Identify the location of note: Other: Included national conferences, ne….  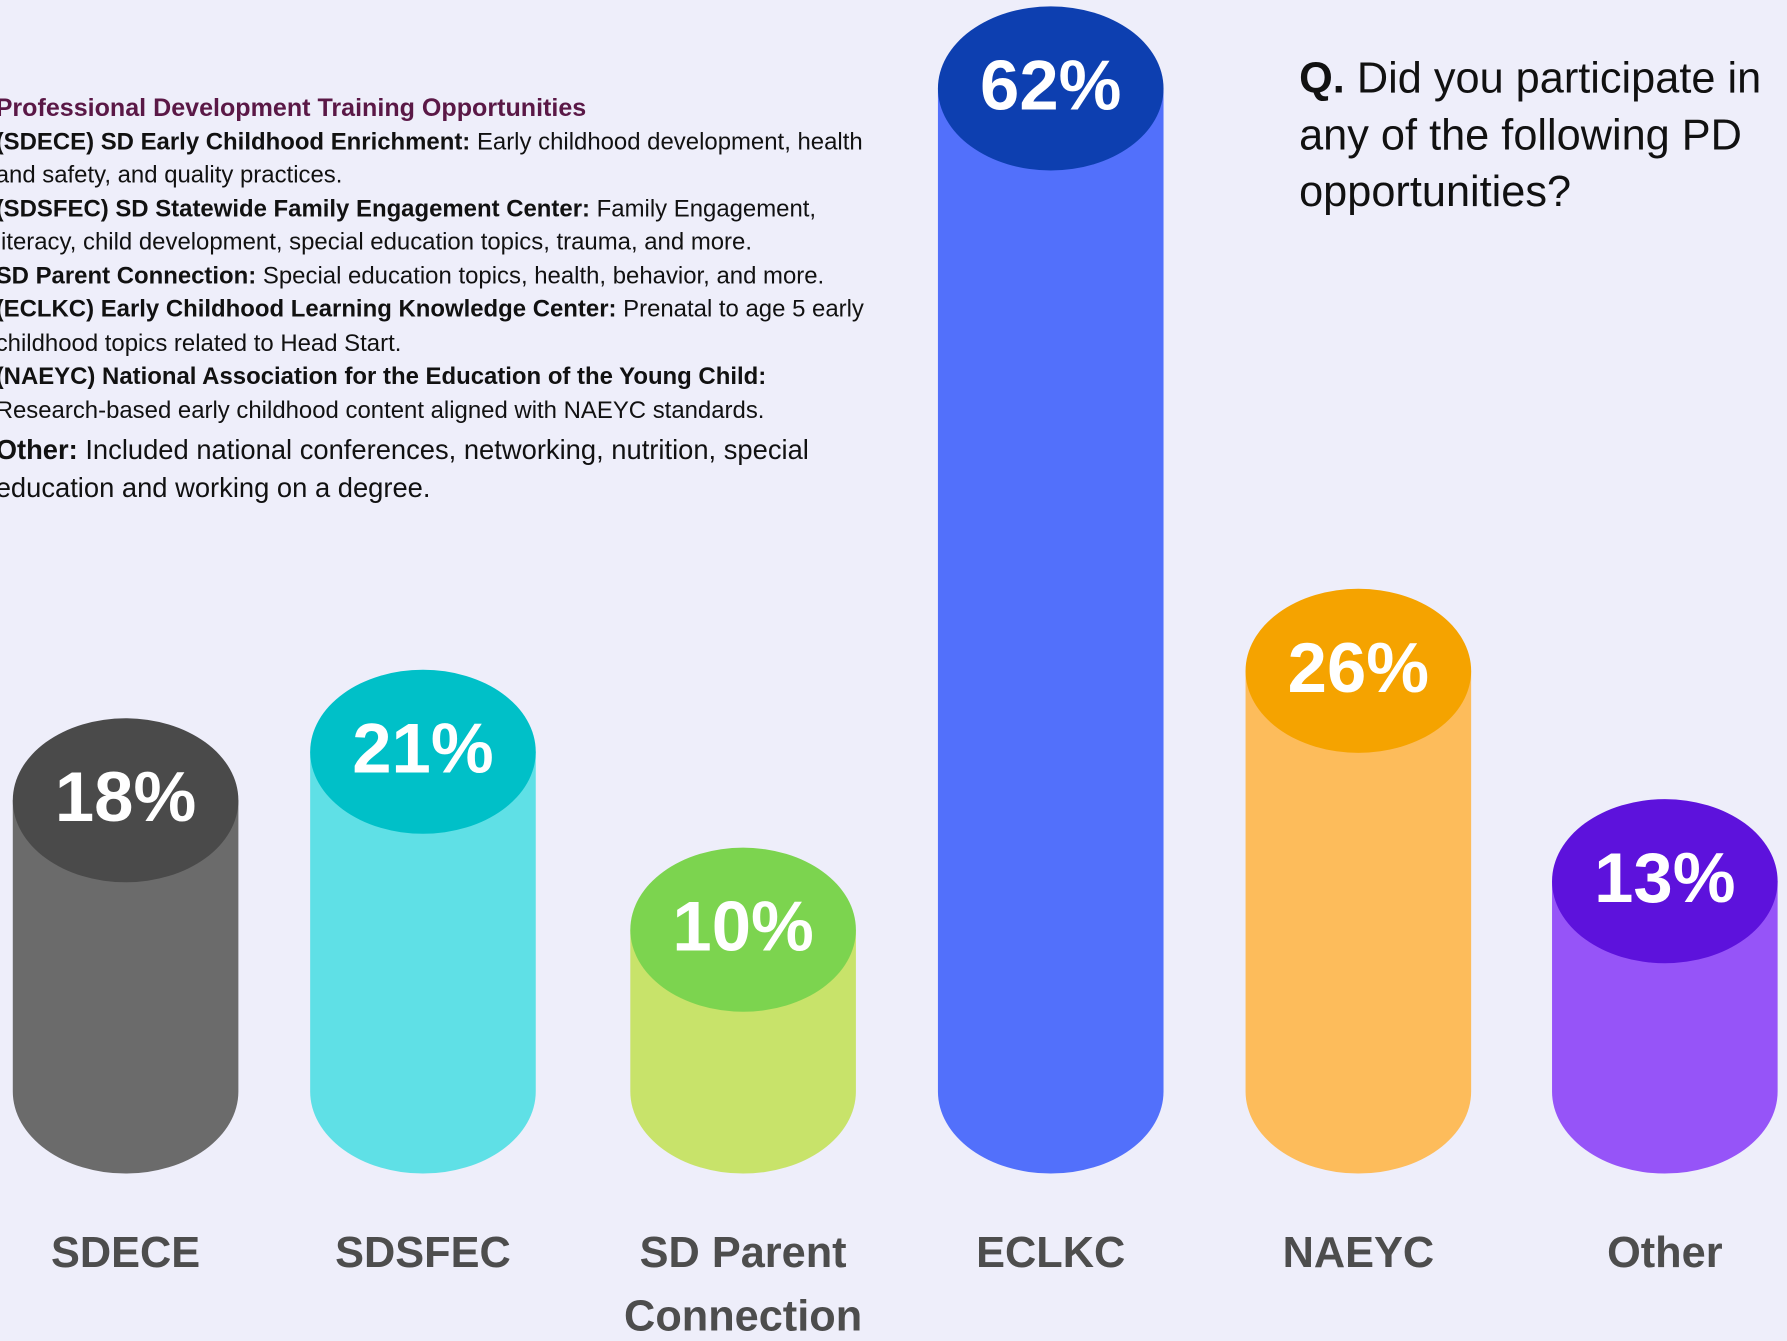
(439, 469).